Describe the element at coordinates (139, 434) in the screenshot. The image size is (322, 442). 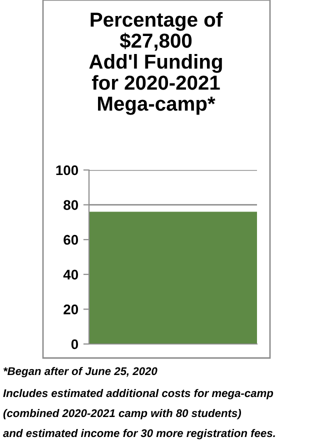
I see `text: and estimated income for 30 more registration fees.` at that location.